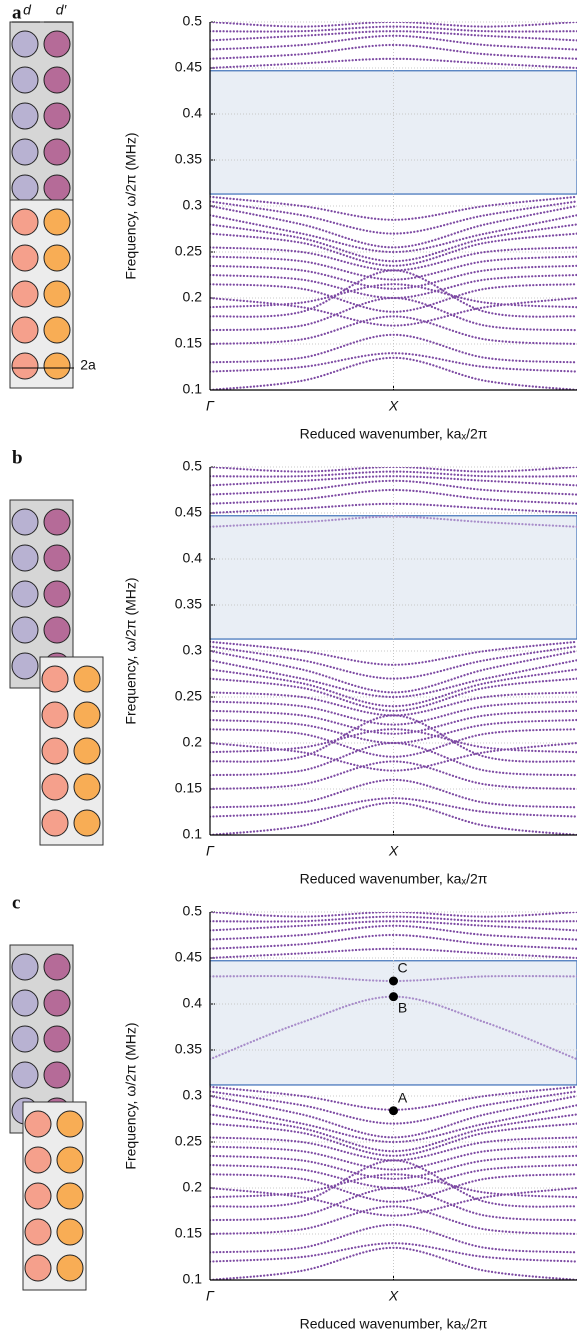  Describe the element at coordinates (193, 558) in the screenshot. I see `y-tick-label: 0.4` at that location.